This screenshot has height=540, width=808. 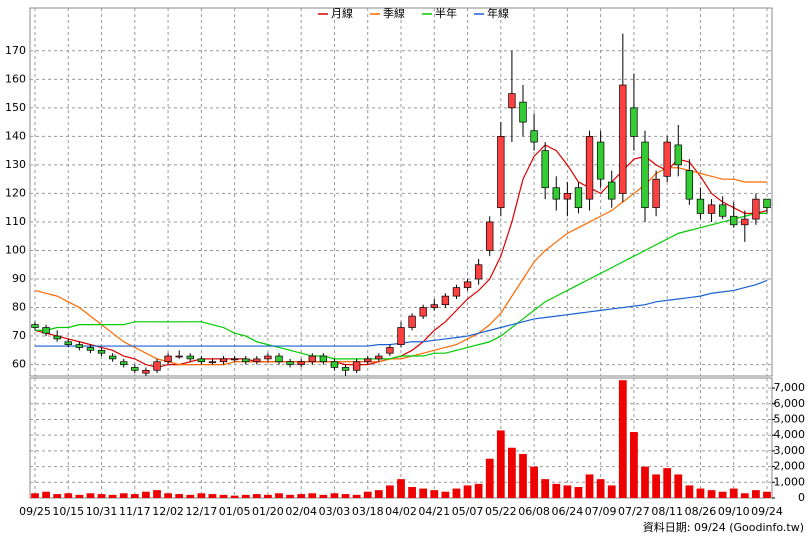 What do you see at coordinates (35, 511) in the screenshot?
I see `x-tick-label: 09/25` at bounding box center [35, 511].